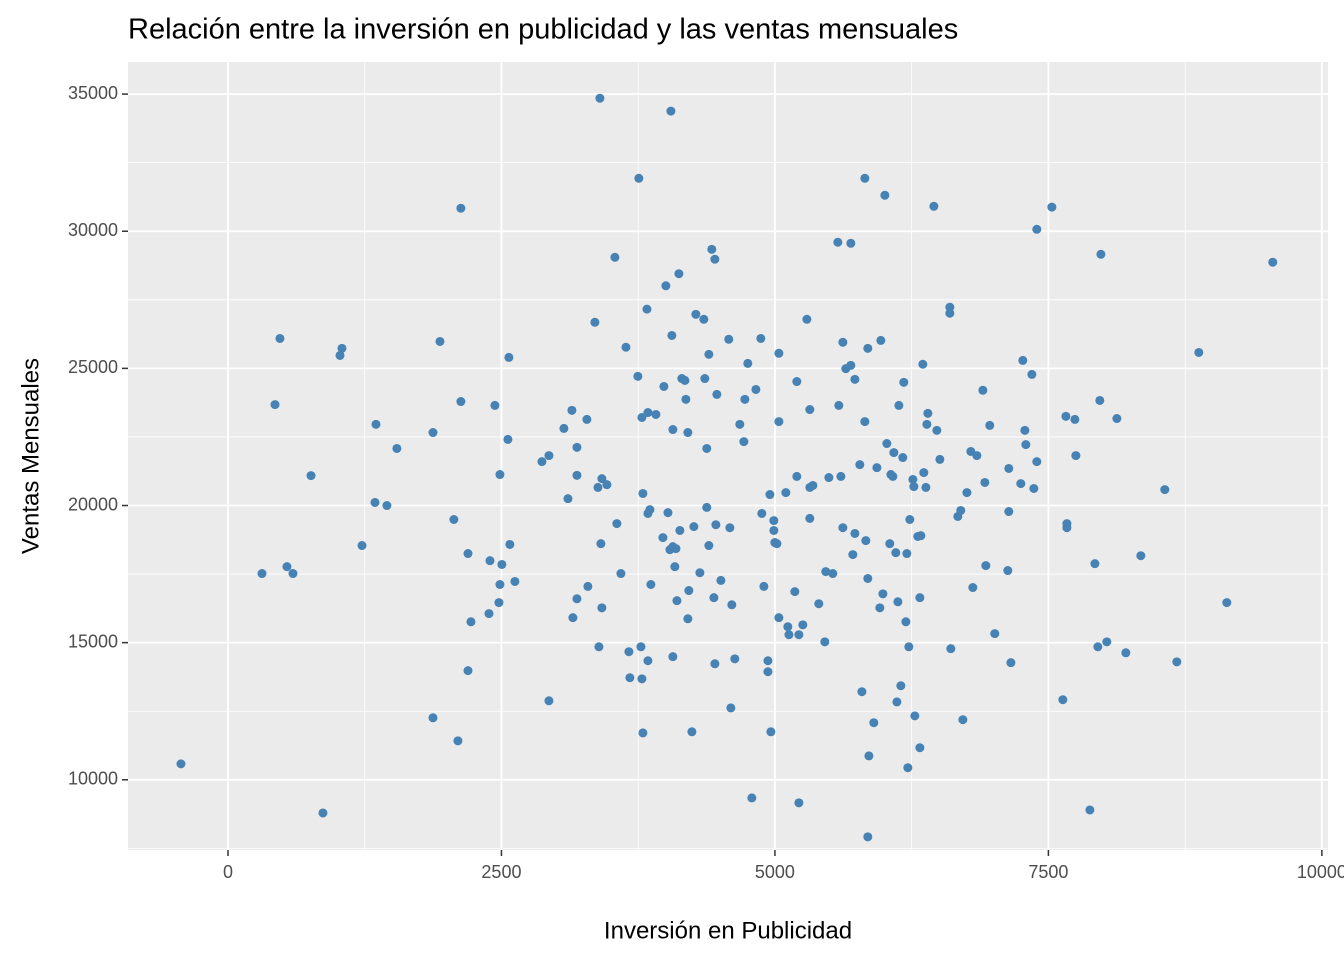  Describe the element at coordinates (1048, 872) in the screenshot. I see `x-tick-label: 7500` at that location.